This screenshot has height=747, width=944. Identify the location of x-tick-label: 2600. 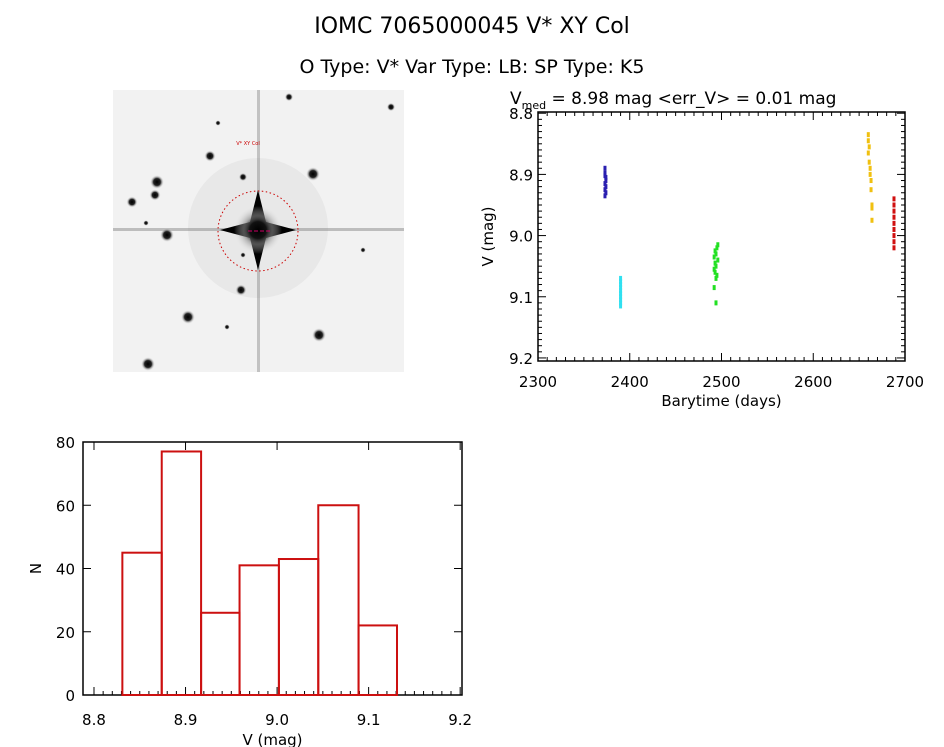
(813, 382).